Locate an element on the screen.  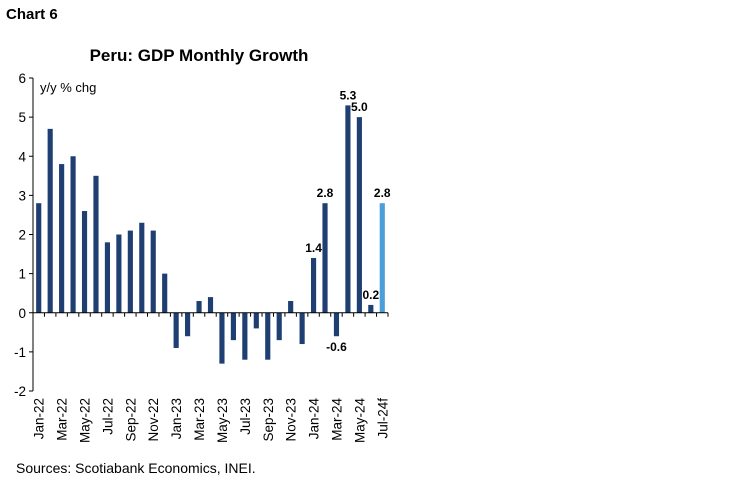
y-tick-label: -2 is located at coordinates (20, 391).